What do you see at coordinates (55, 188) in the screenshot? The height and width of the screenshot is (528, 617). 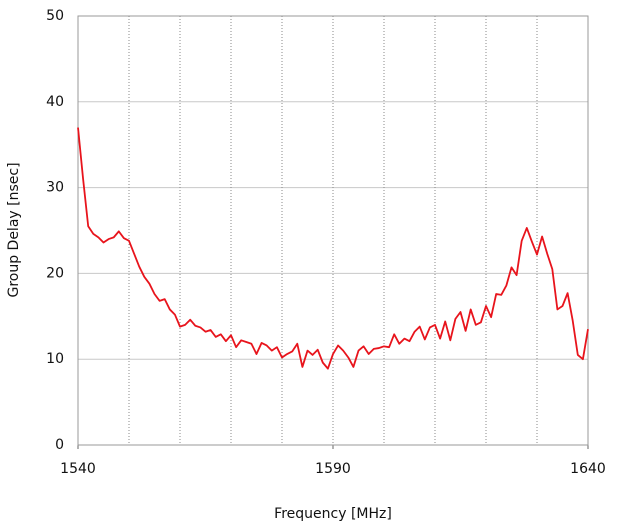 I see `y-tick-label: 30` at bounding box center [55, 188].